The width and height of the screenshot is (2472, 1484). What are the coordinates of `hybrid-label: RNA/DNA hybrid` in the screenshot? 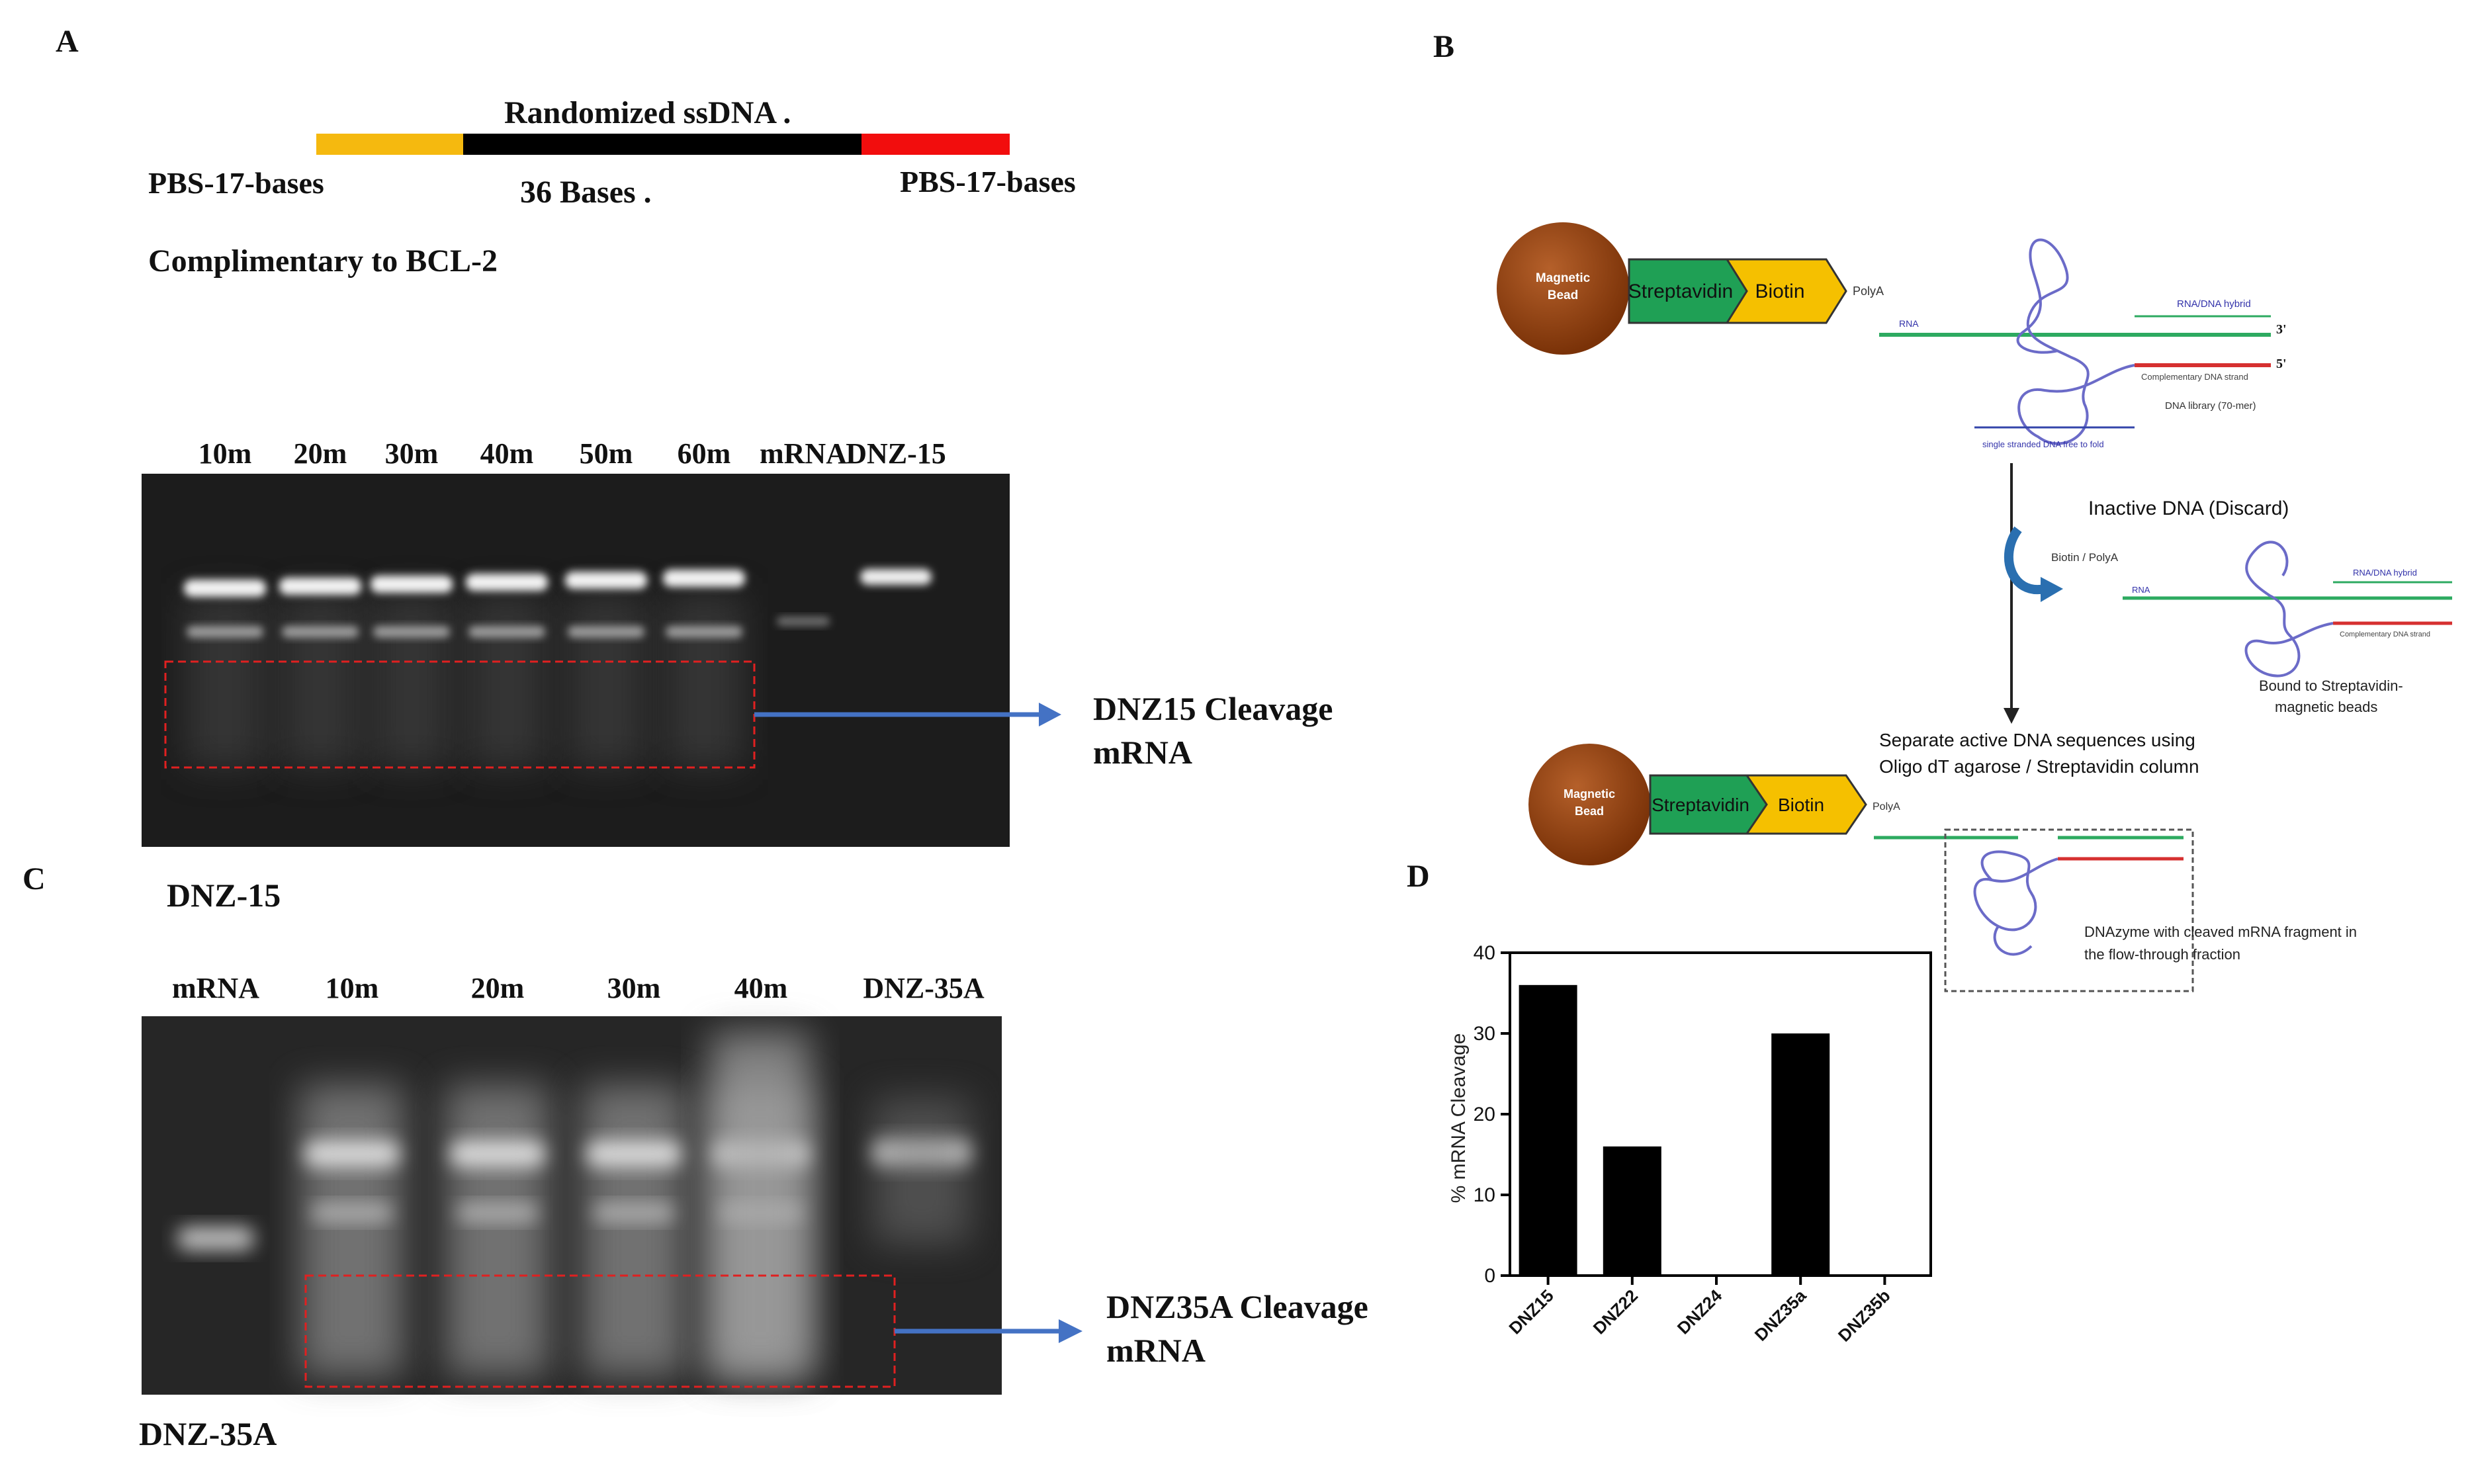 It's located at (2214, 304).